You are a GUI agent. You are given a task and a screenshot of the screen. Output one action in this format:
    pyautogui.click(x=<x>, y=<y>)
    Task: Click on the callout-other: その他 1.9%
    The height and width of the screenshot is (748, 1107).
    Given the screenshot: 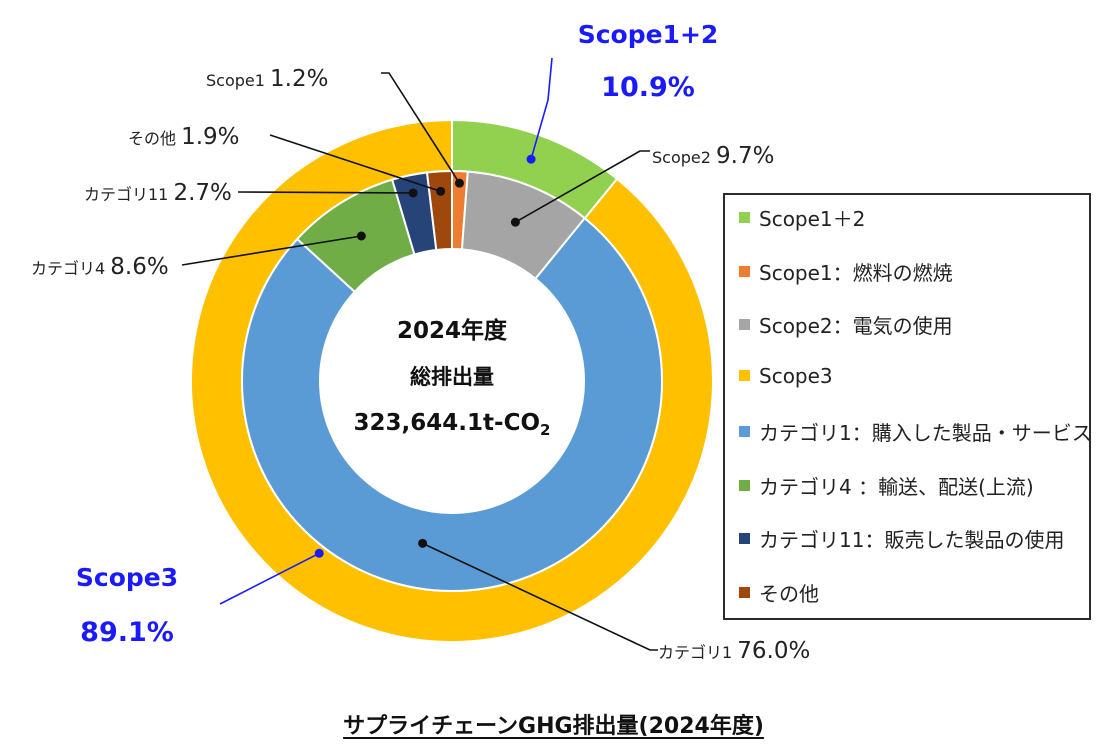 What is the action you would take?
    pyautogui.click(x=184, y=137)
    